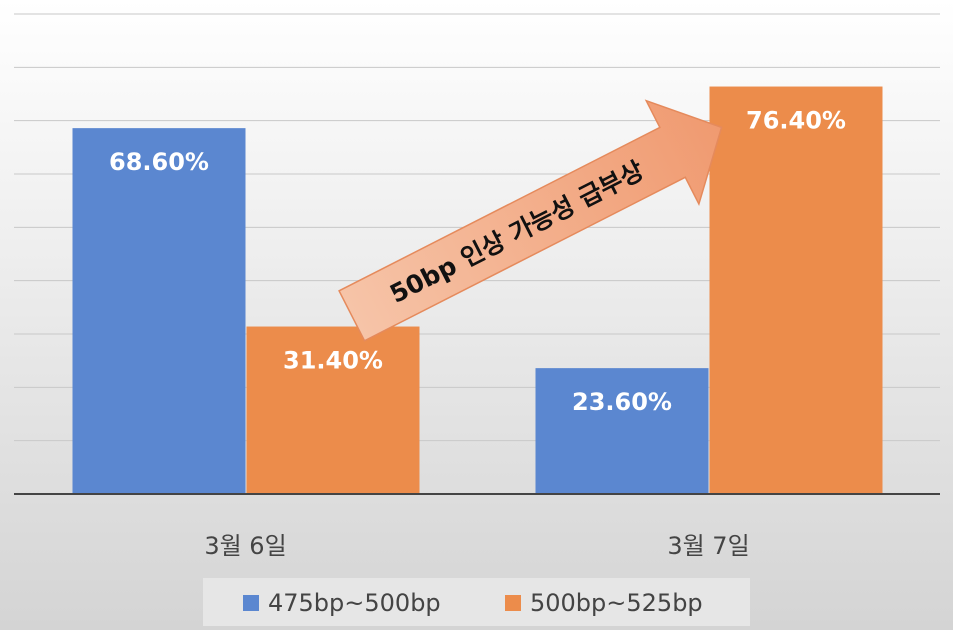 This screenshot has height=630, width=953. What do you see at coordinates (796, 121) in the screenshot?
I see `value-label: 76.40%` at bounding box center [796, 121].